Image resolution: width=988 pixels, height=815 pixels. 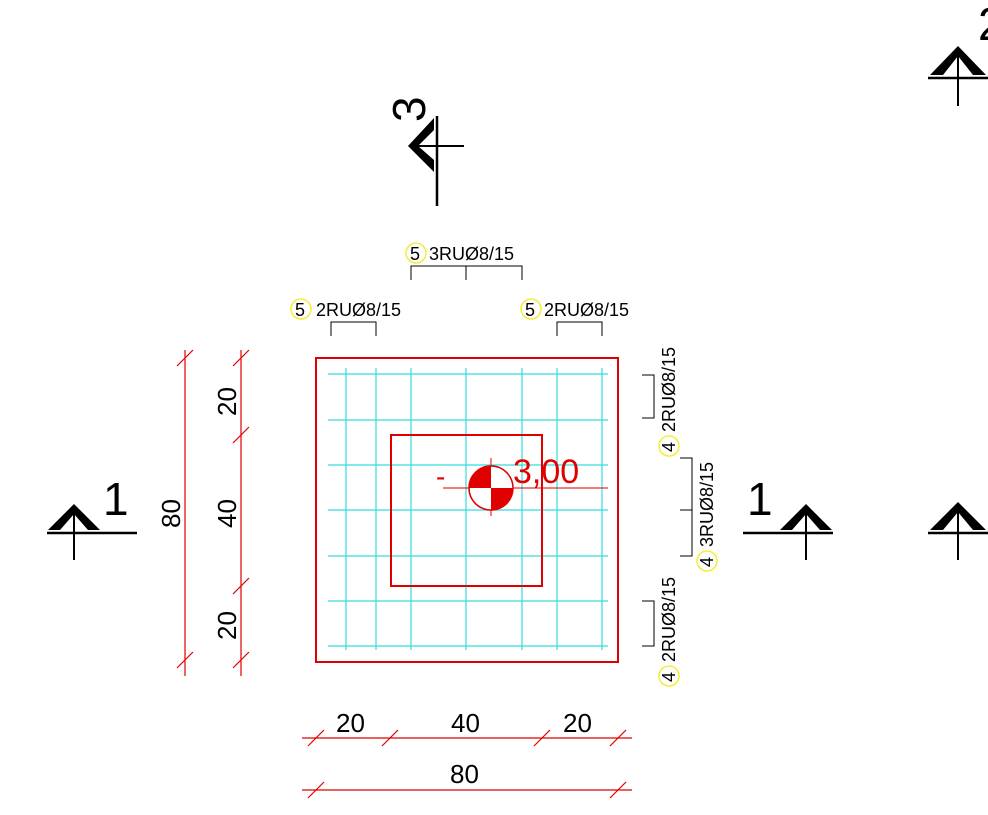 What do you see at coordinates (464, 774) in the screenshot?
I see `dim-horizontal-total: 80` at bounding box center [464, 774].